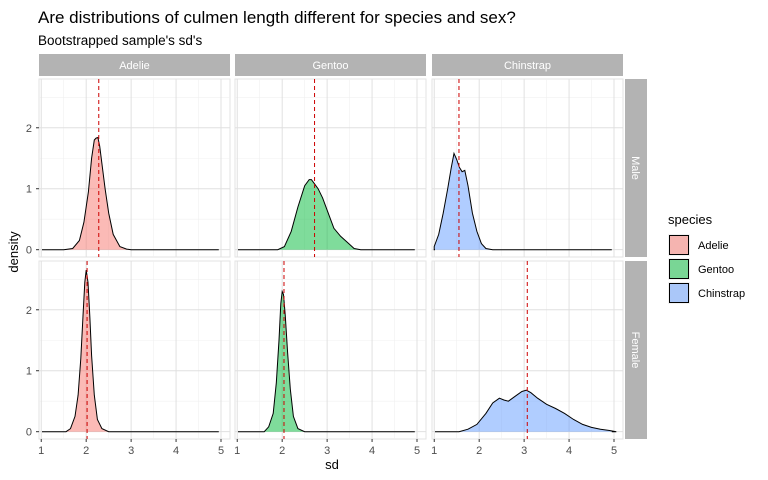  Describe the element at coordinates (527, 350) in the screenshot. I see `panel-chinstrap-female` at that location.